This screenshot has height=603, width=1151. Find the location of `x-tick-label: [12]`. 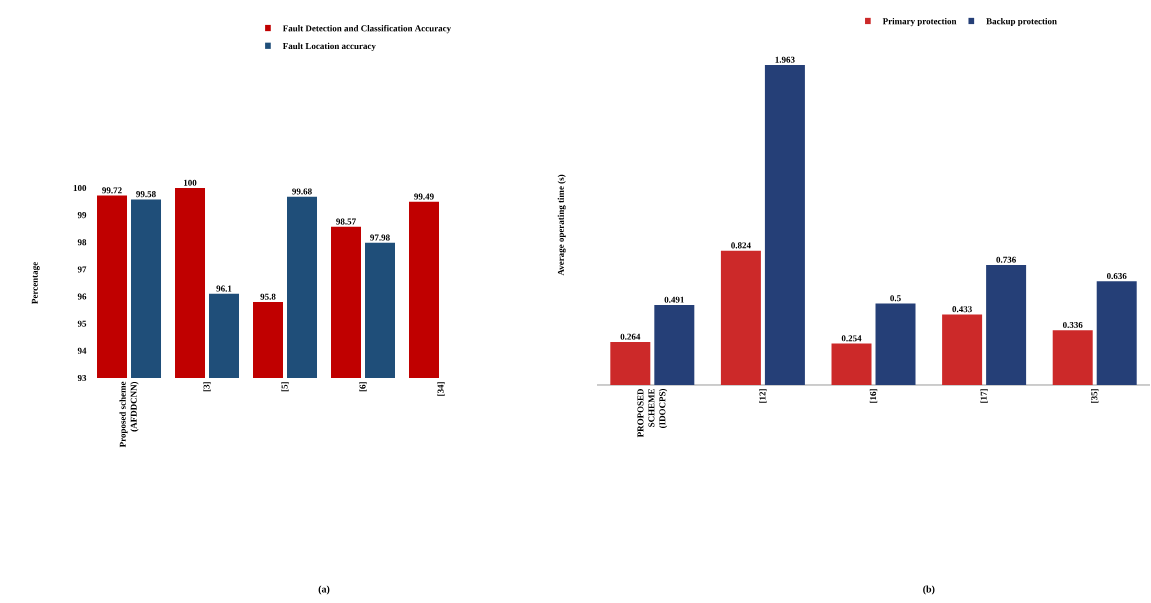

x-tick-label: [12] is located at coordinates (763, 396).